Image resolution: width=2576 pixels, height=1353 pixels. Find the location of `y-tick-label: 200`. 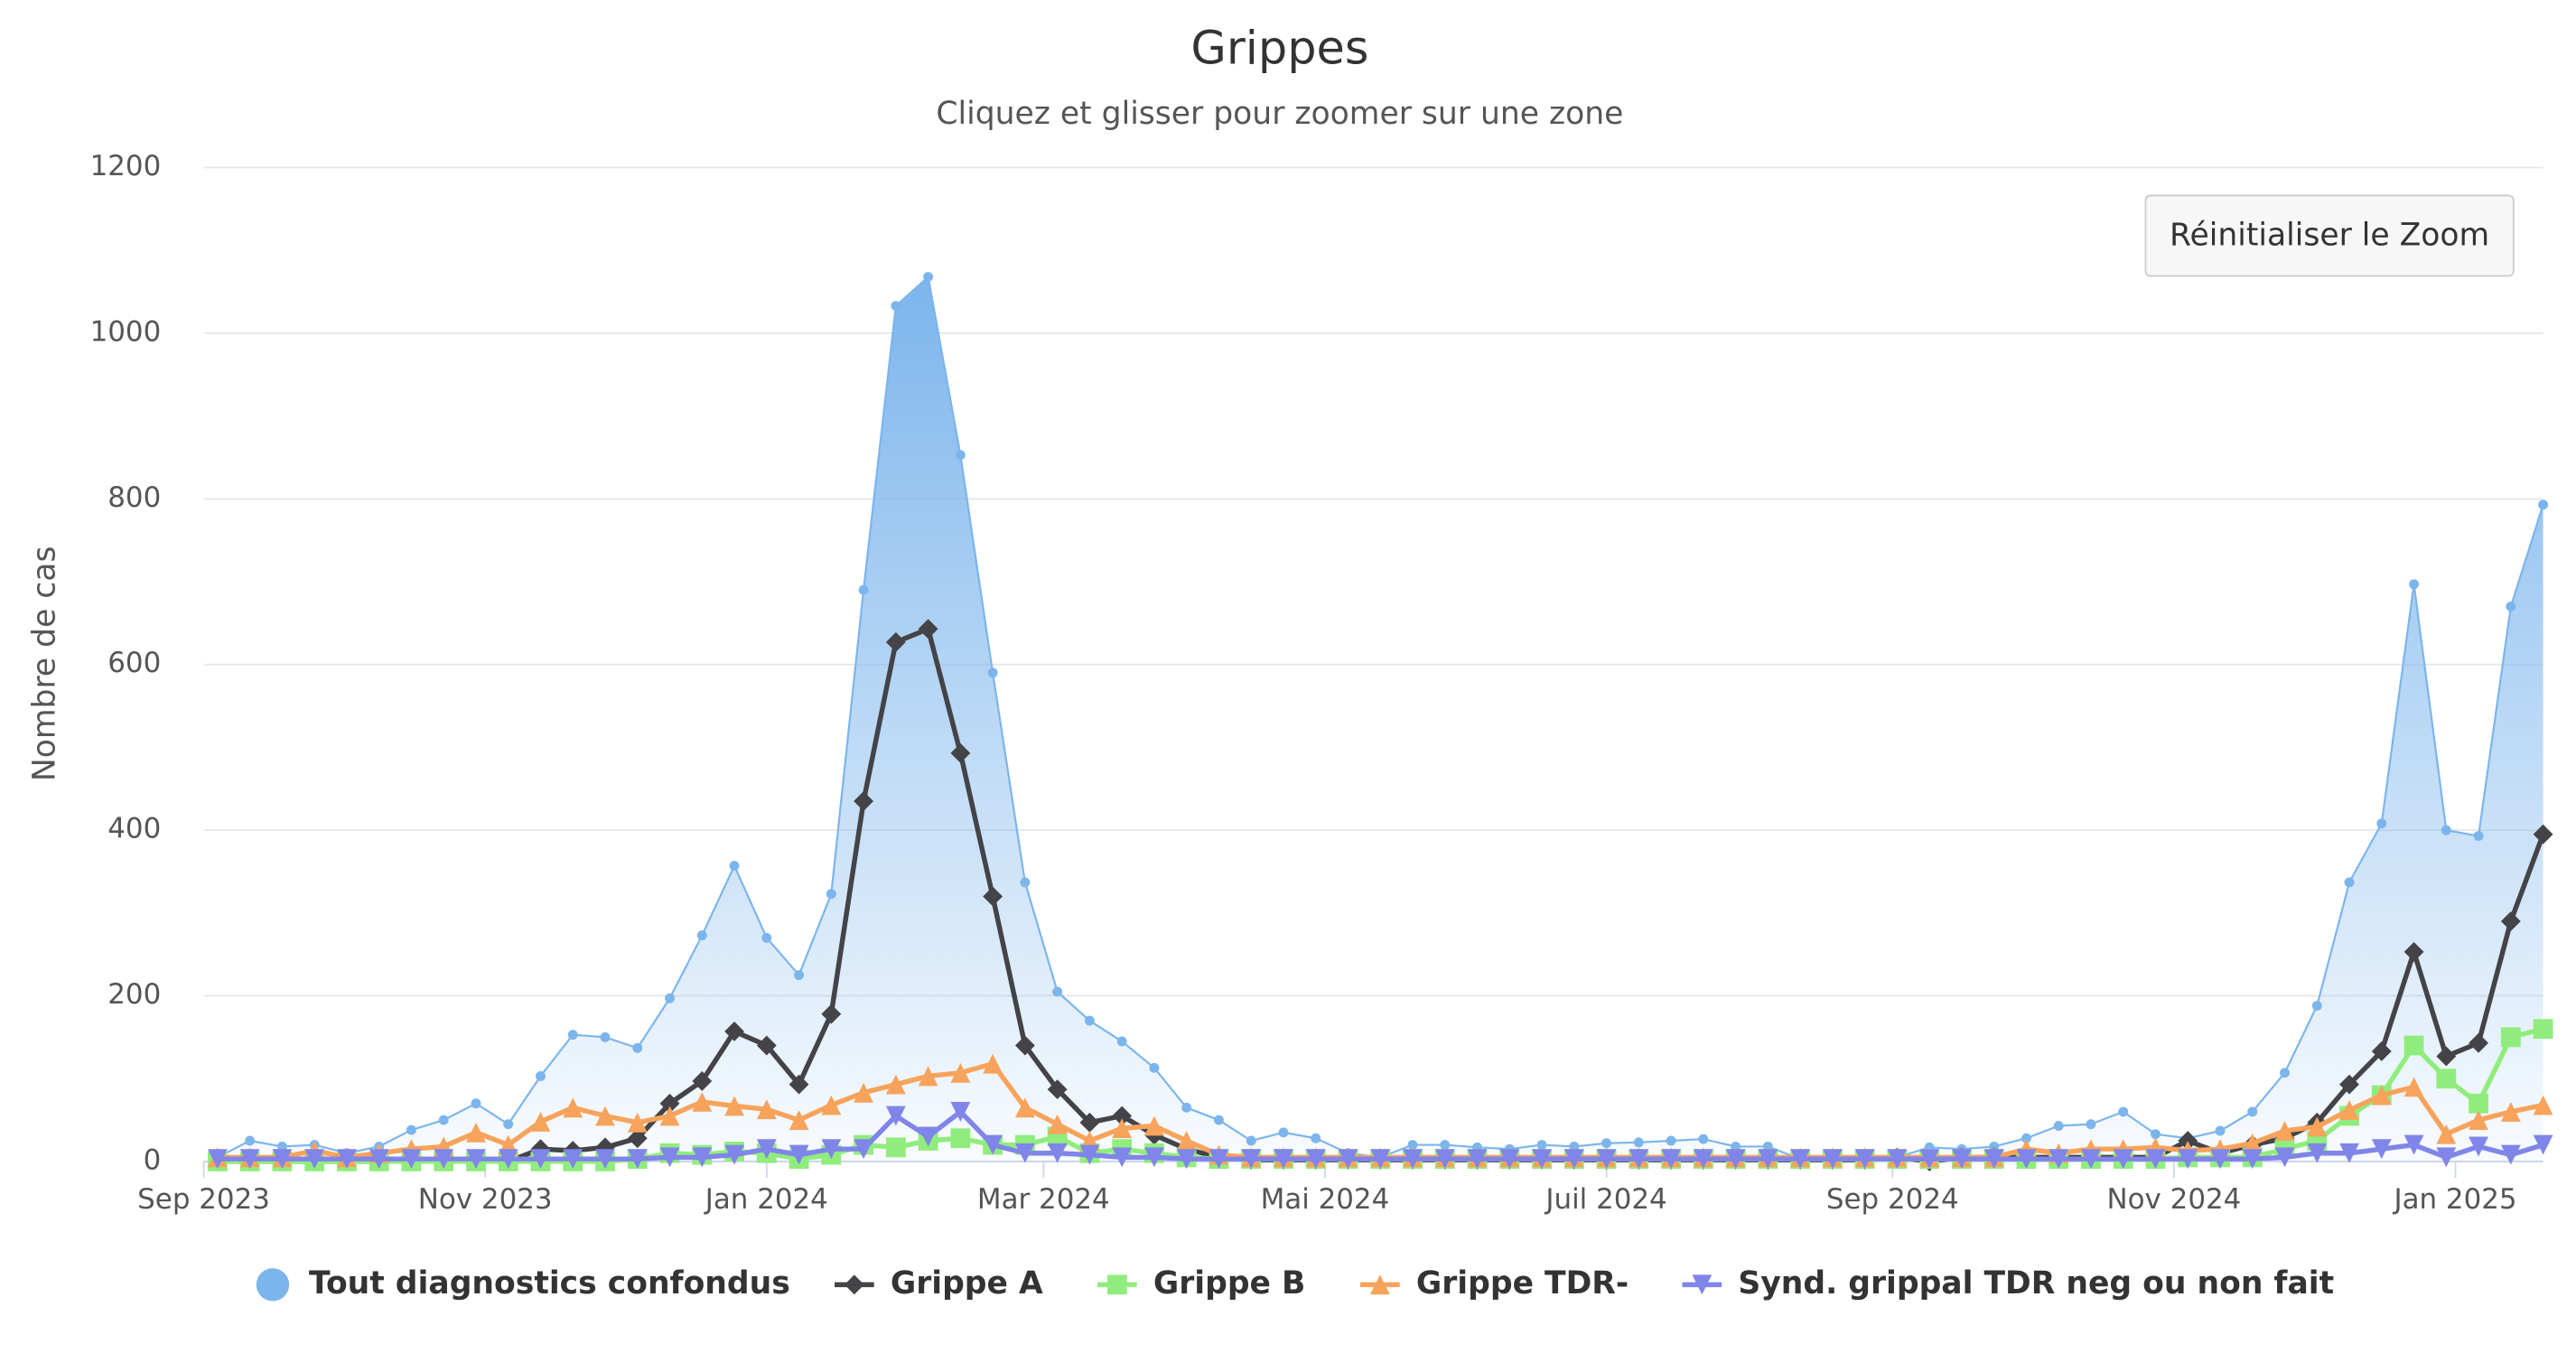

y-tick-label: 200 is located at coordinates (134, 994).